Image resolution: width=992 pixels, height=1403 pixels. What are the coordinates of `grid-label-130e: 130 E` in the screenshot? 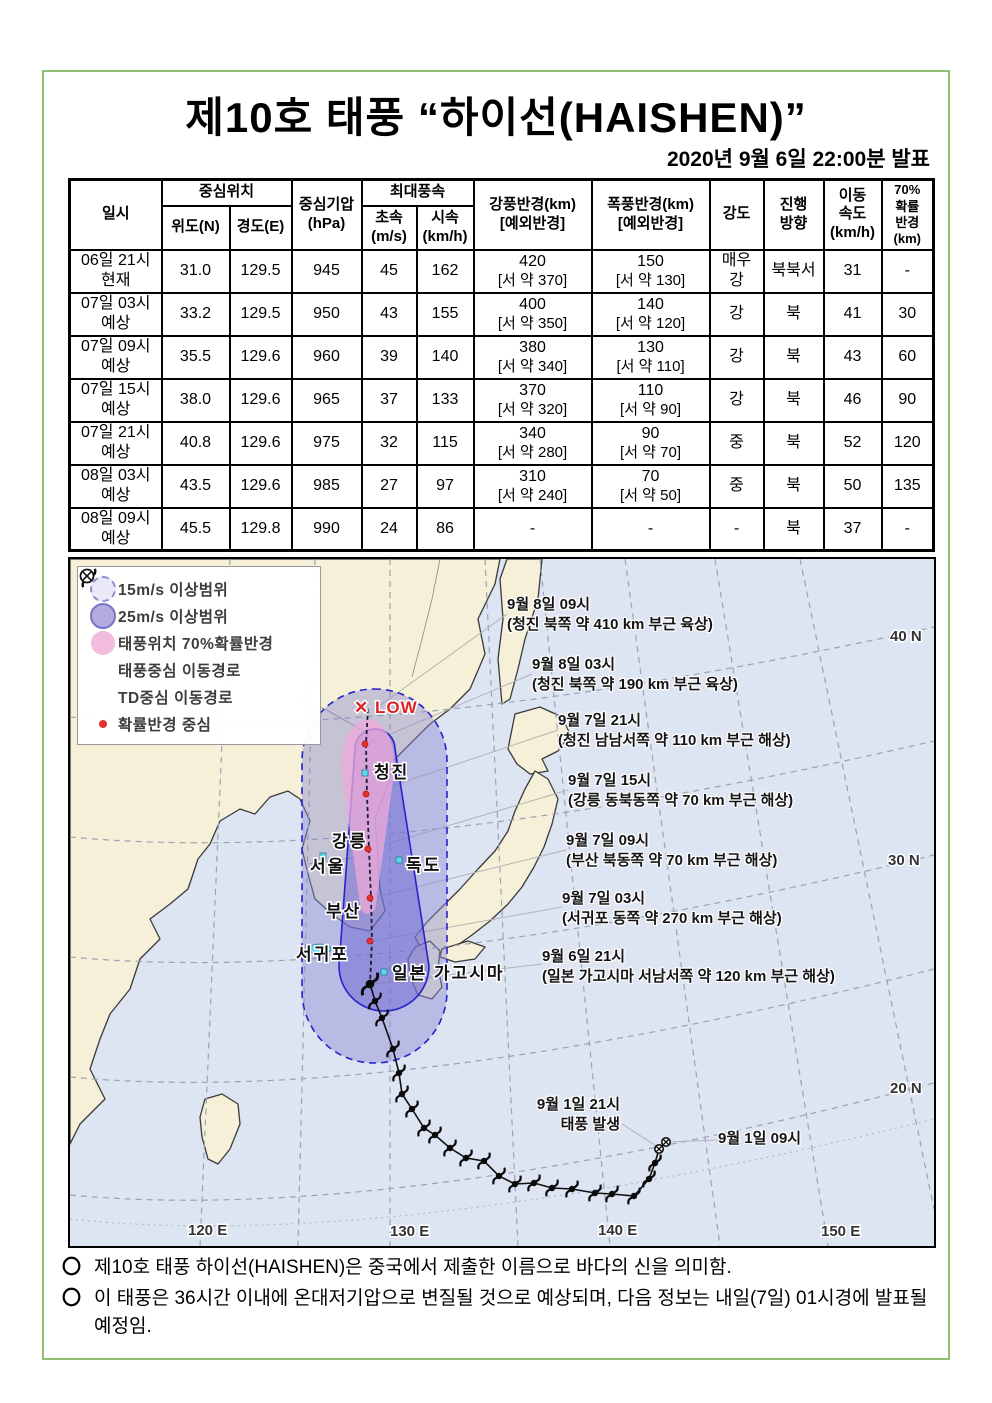 It's located at (409, 1231).